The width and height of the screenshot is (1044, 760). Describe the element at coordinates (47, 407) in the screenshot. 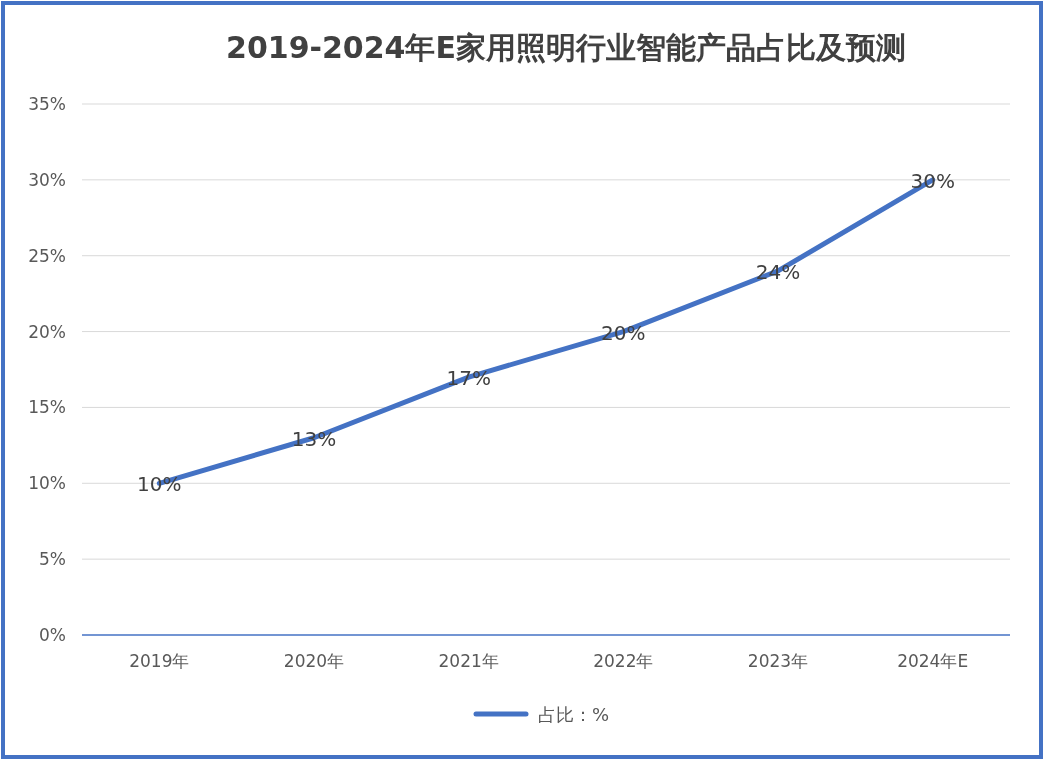

I see `y-tick-label: 15%` at that location.